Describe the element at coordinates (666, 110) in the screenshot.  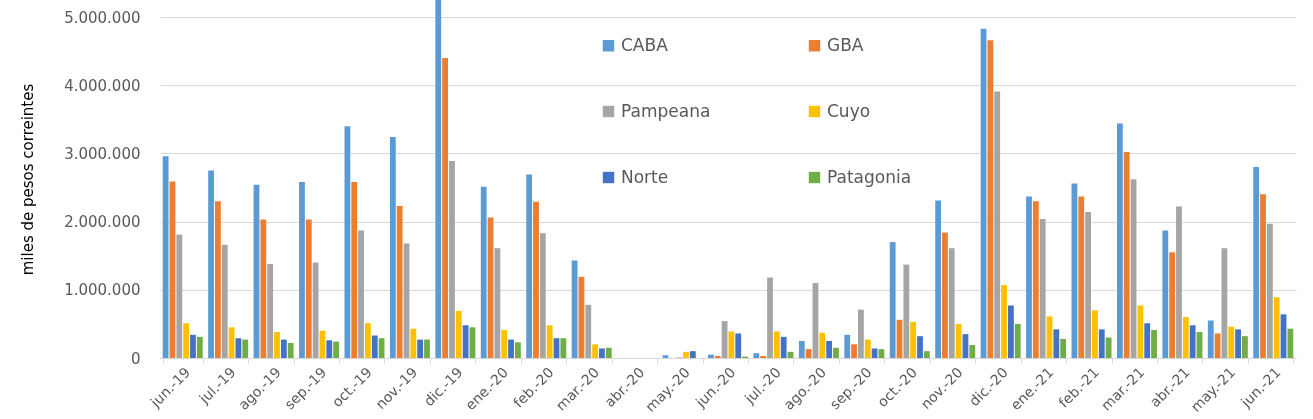
I see `legend-label: Pampeana` at that location.